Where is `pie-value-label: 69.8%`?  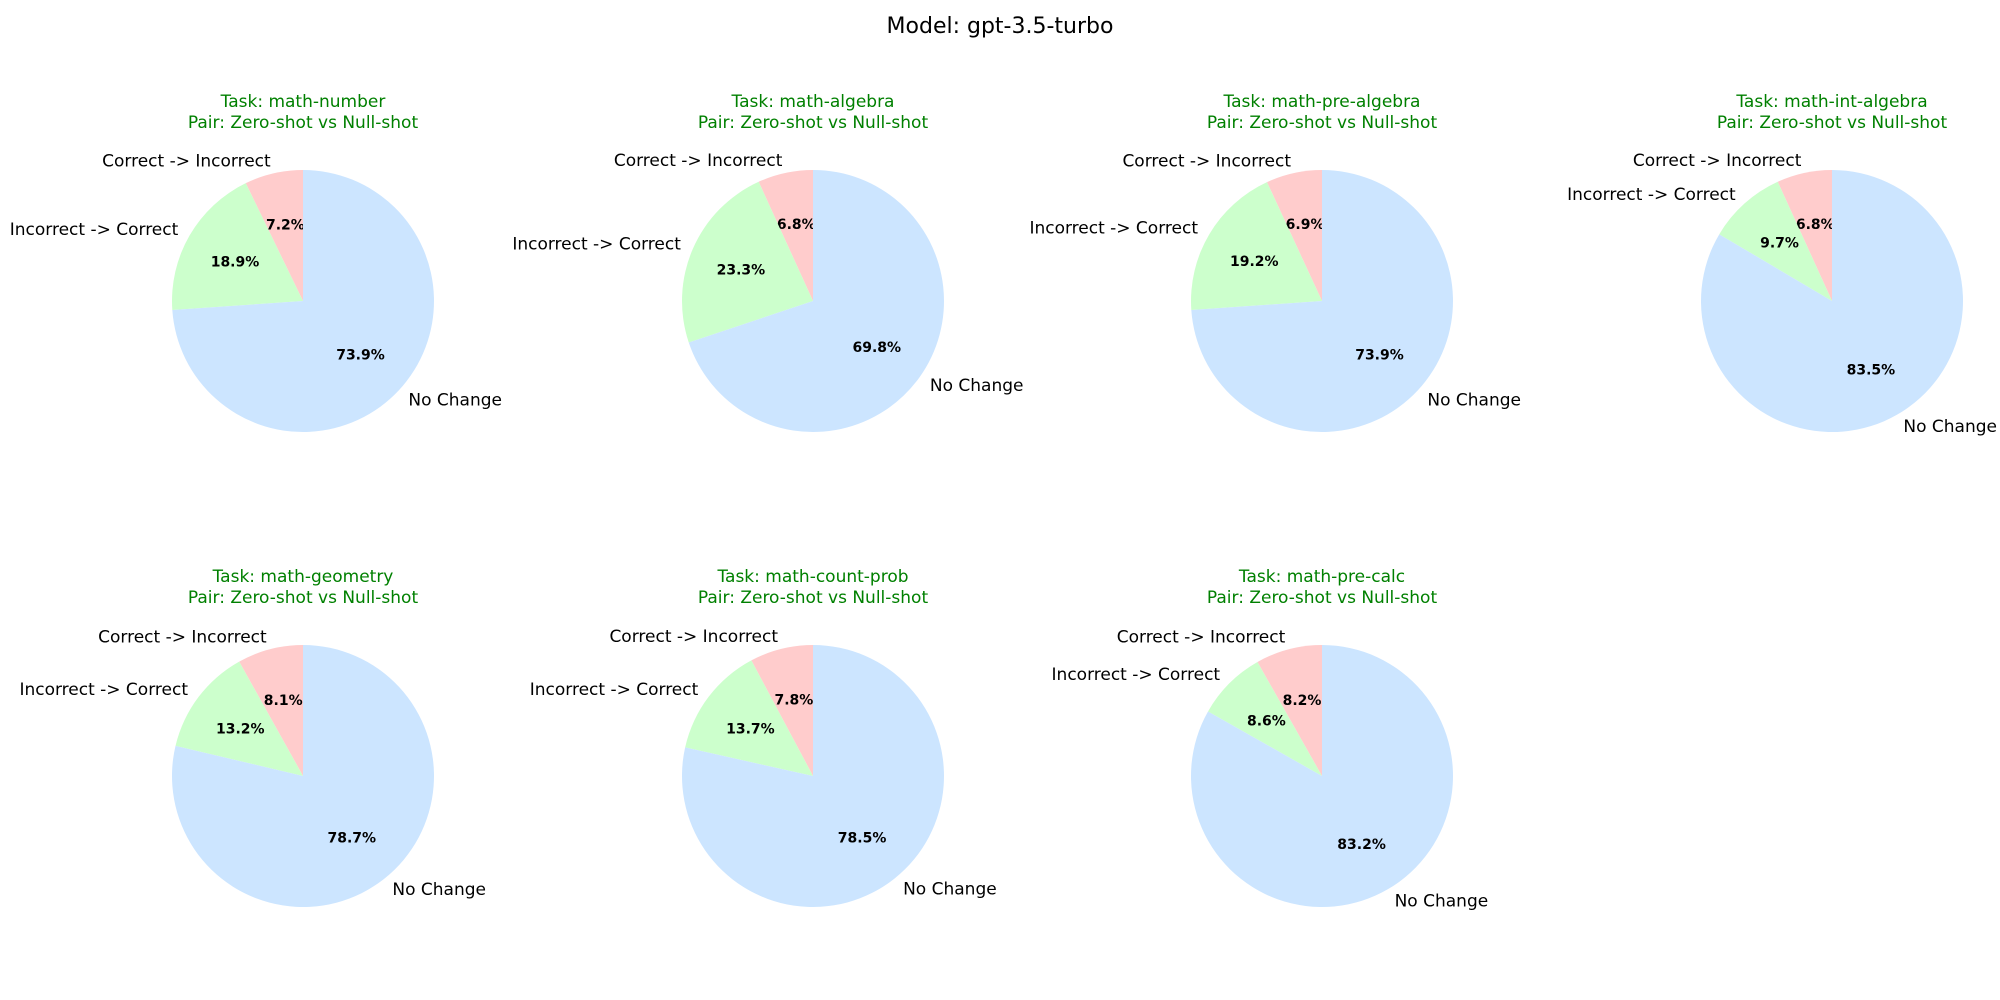
pie-value-label: 69.8% is located at coordinates (877, 348).